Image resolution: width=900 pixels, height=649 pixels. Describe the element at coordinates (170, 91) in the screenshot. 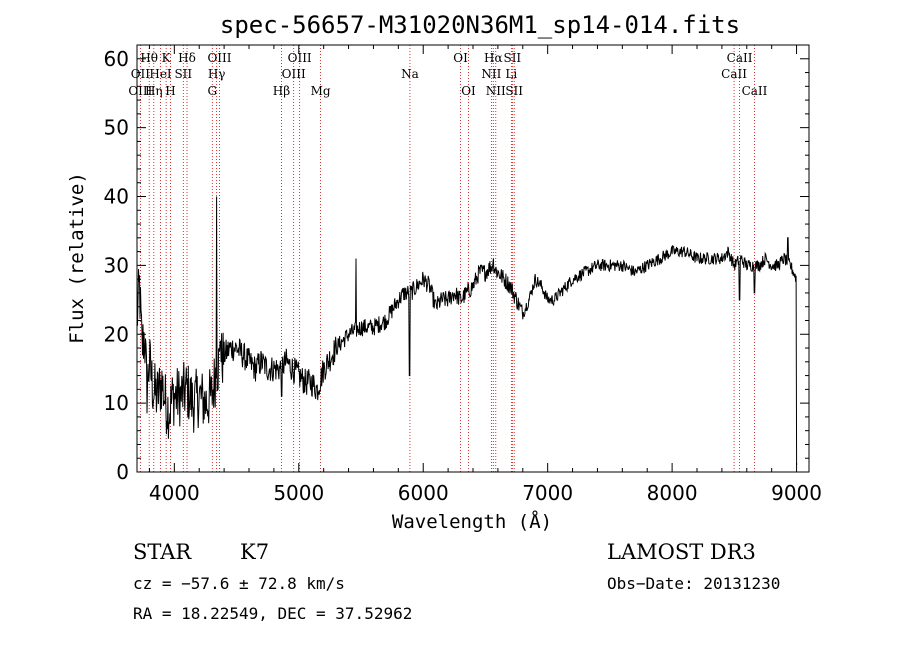

I see `line-label: H` at that location.